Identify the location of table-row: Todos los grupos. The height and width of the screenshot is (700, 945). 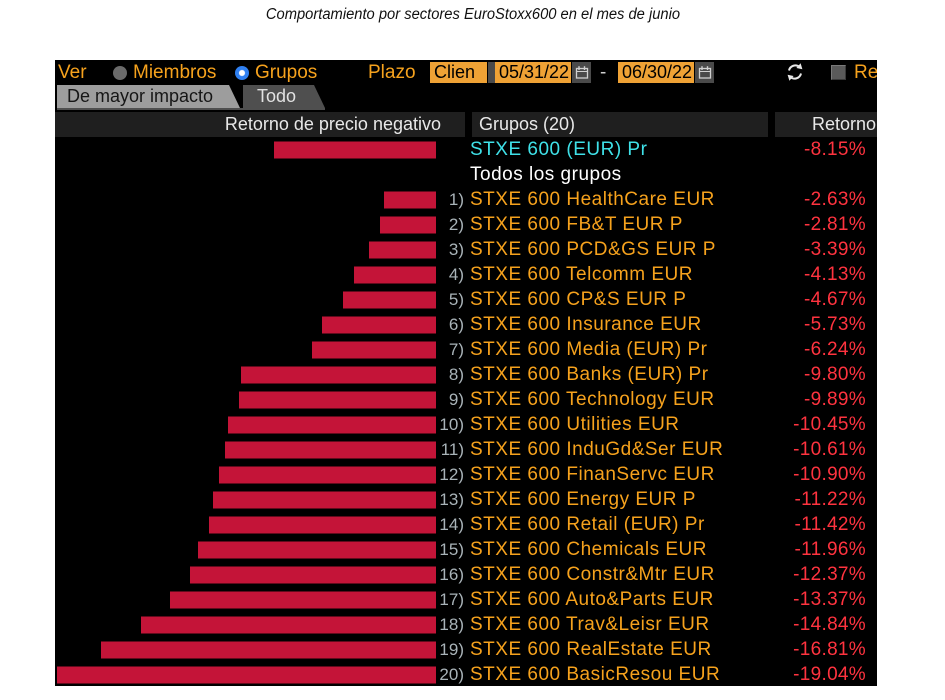
(466, 174).